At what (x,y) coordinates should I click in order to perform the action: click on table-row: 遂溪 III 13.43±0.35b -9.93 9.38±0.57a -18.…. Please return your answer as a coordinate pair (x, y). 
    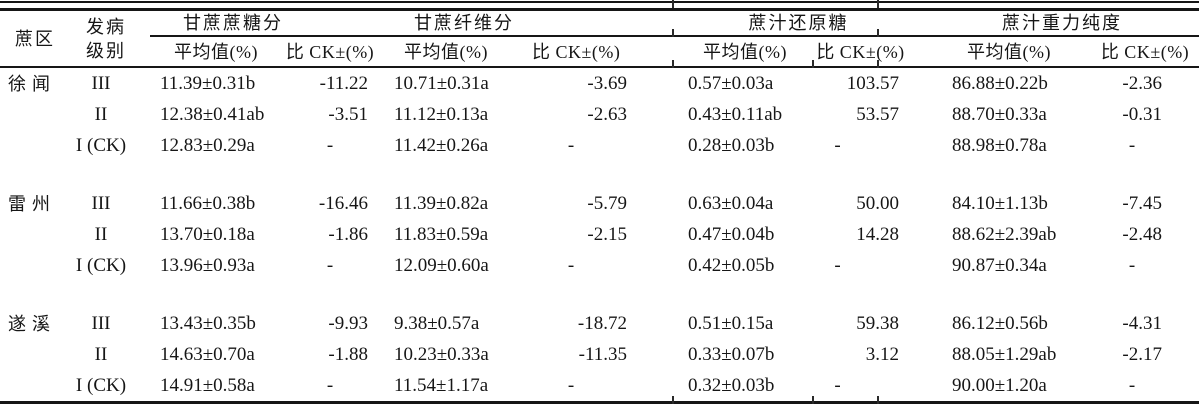
    Looking at the image, I should click on (599, 323).